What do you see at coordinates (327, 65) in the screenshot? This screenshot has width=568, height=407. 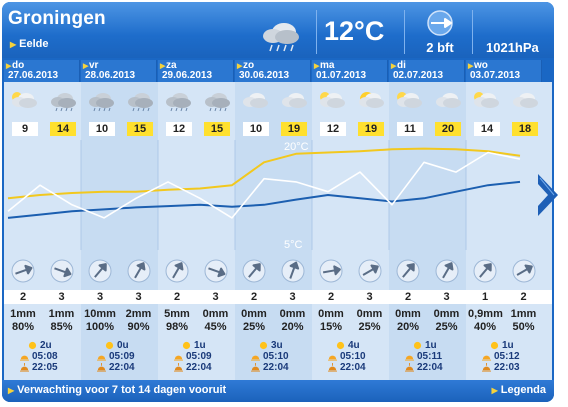 I see `day-name: ma` at bounding box center [327, 65].